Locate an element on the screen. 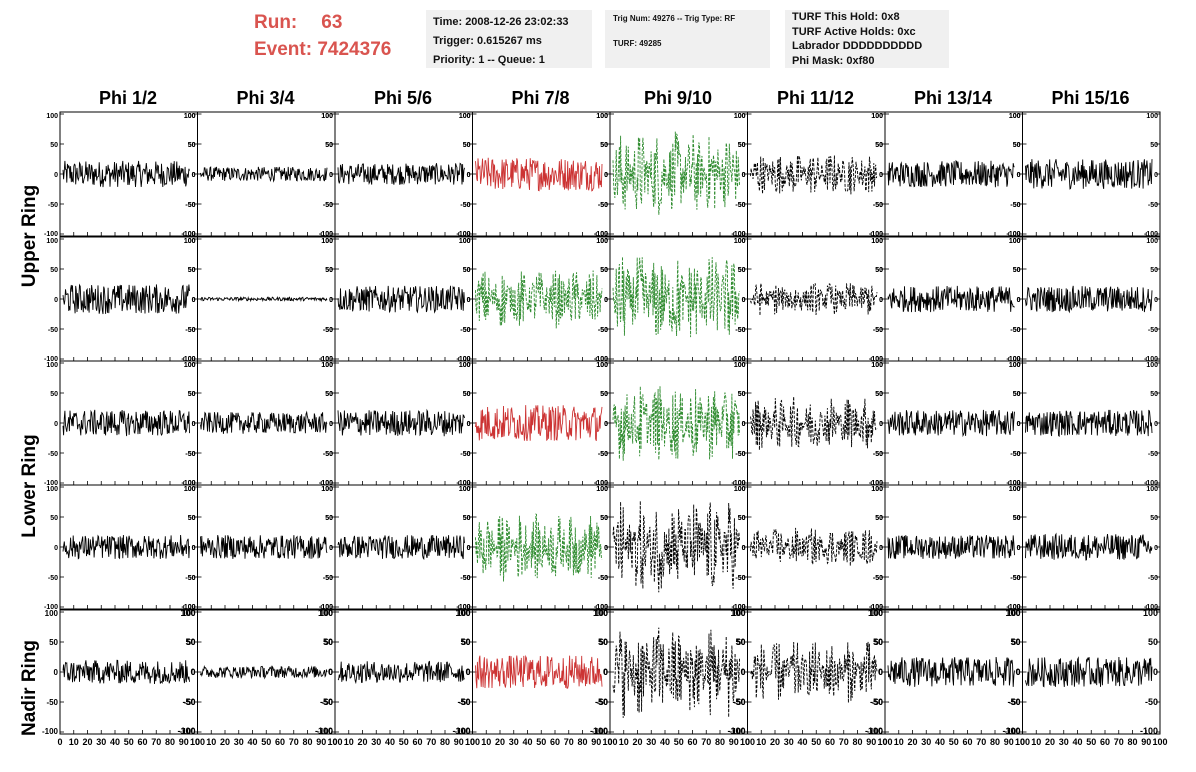  plot-r1-c5: -100 -100 -50 -50 0 0 50 50 100 100 is located at coordinates (671, 174).